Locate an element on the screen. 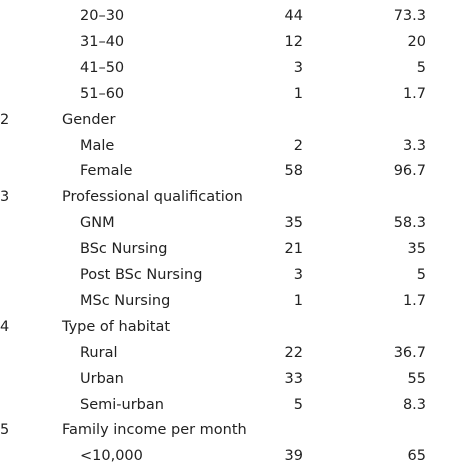 Image resolution: width=474 pixels, height=474 pixels. subcategory-label: Semi-urban is located at coordinates (122, 404).